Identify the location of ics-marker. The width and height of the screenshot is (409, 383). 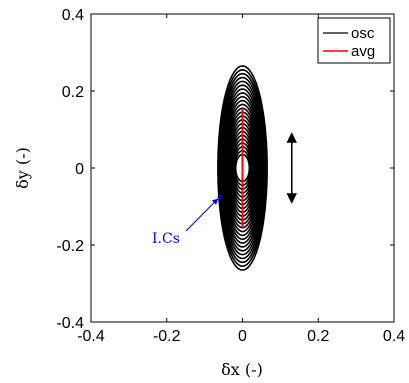
(219, 197).